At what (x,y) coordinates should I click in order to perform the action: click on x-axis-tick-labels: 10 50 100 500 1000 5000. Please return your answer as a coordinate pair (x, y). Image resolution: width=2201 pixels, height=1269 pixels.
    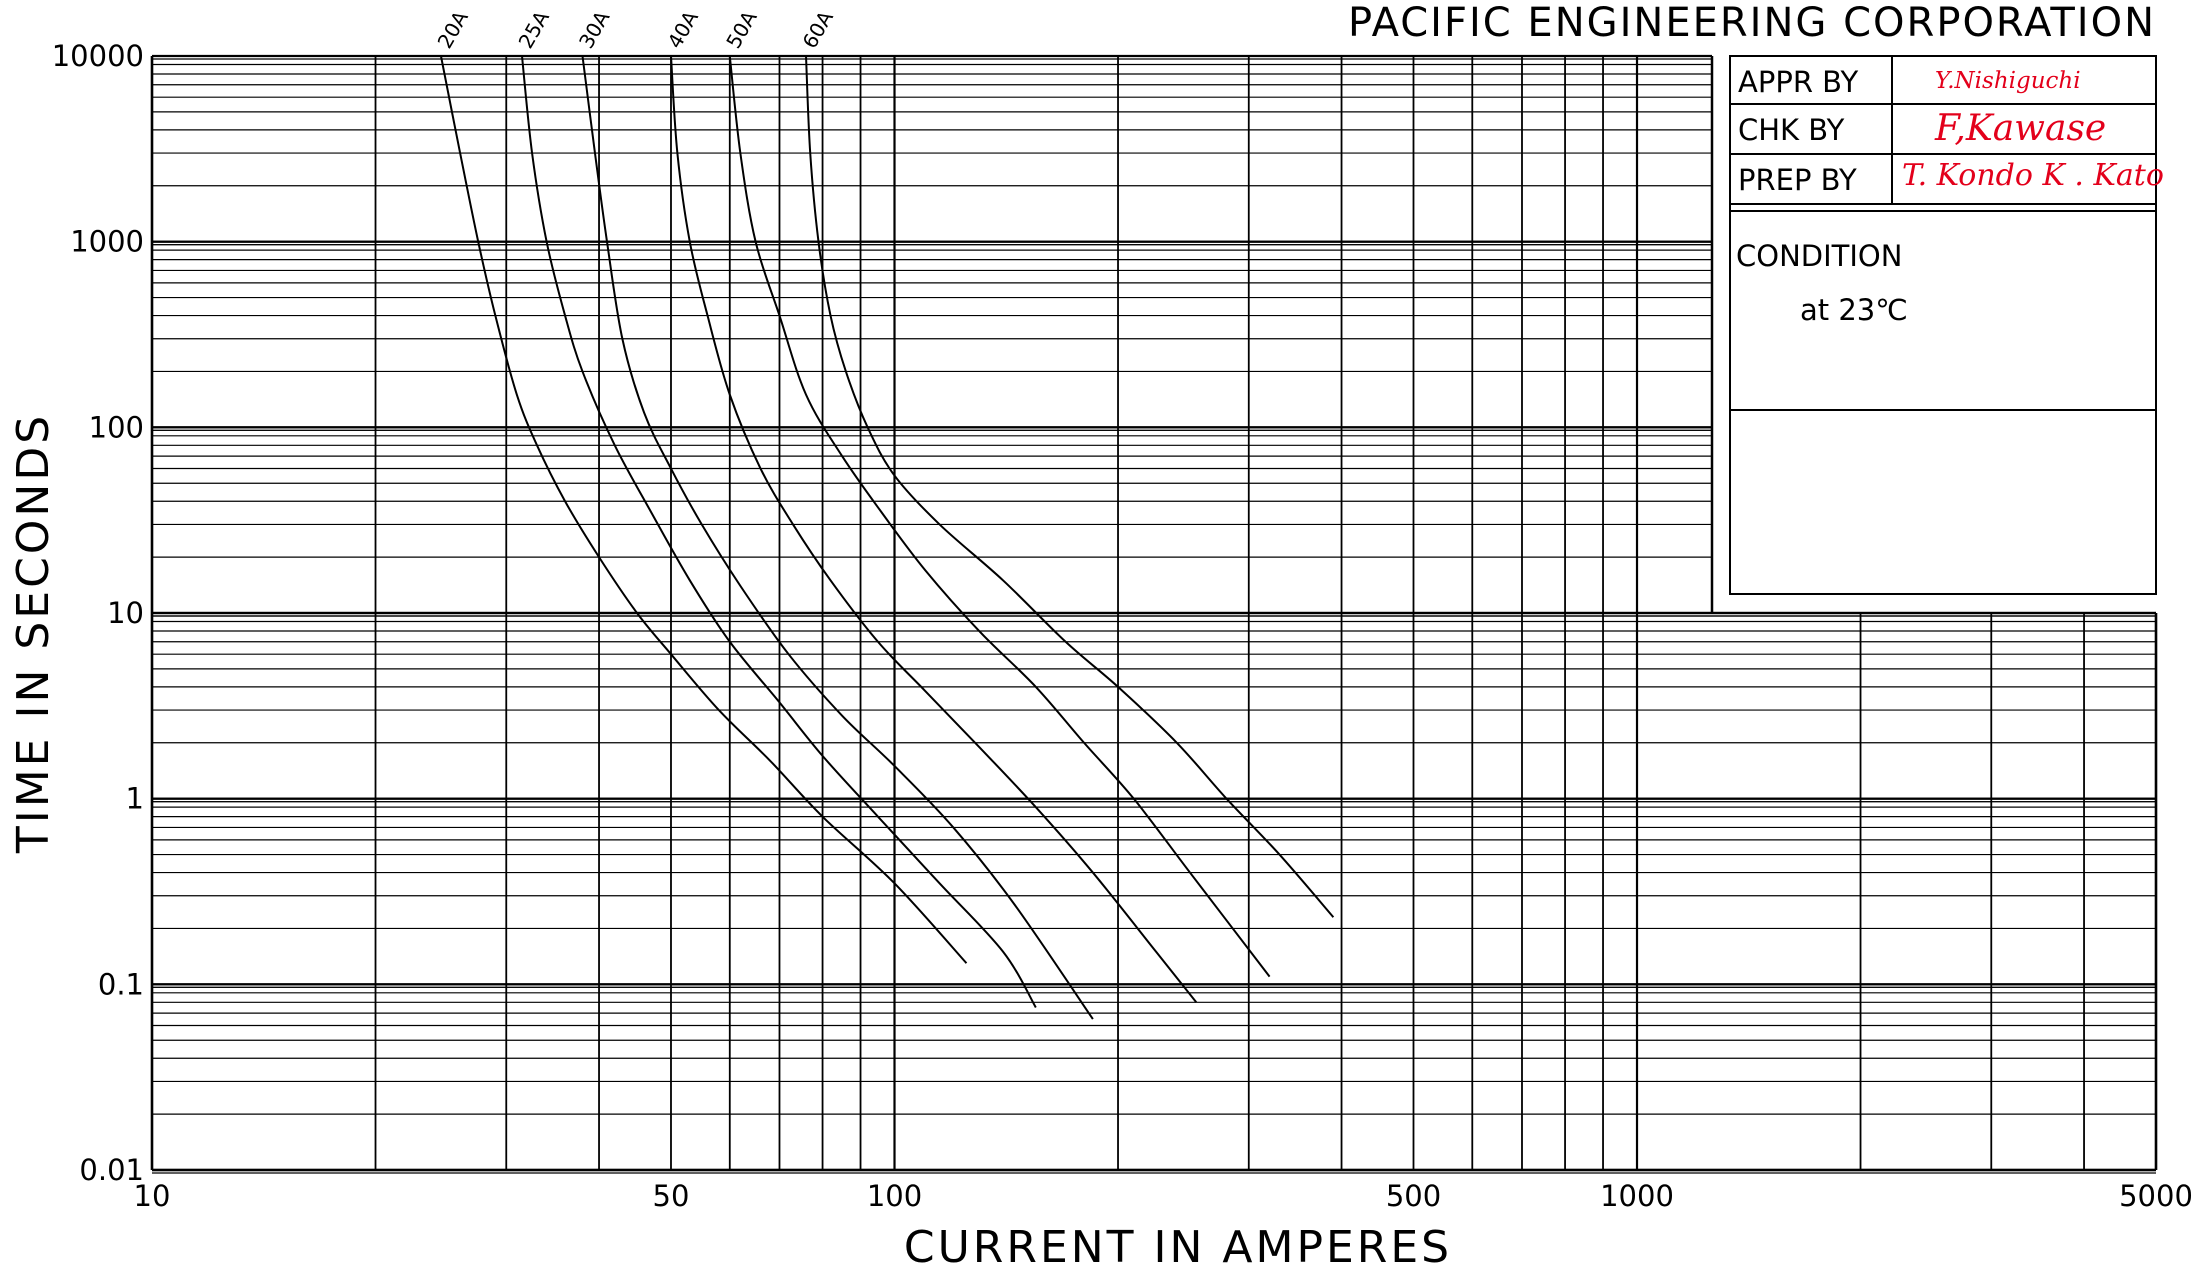
    Looking at the image, I should click on (1163, 1196).